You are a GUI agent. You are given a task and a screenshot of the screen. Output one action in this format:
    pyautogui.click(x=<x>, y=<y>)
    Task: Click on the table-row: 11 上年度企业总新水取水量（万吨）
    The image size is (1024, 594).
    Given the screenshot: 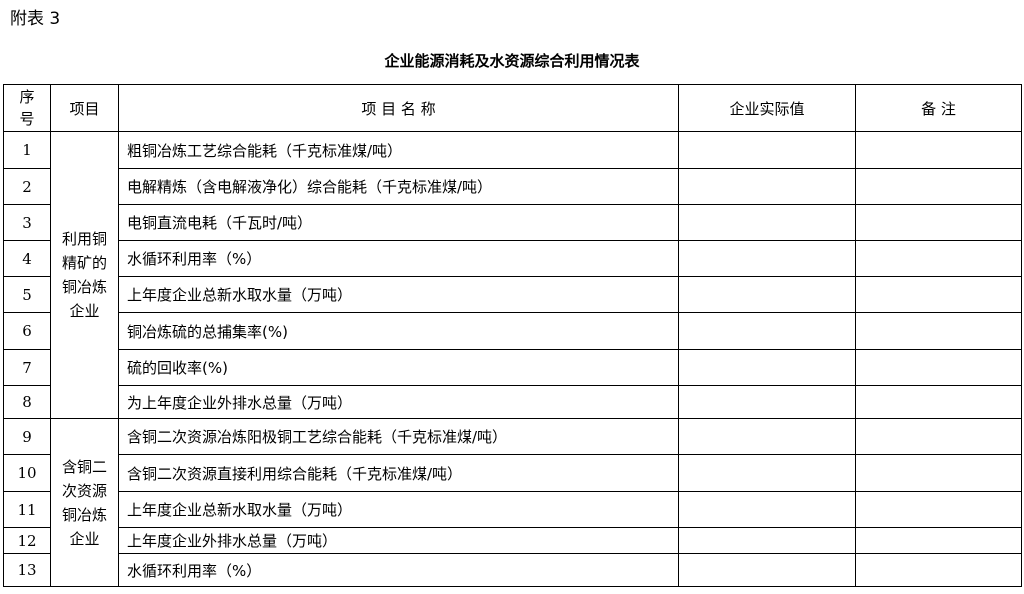 What is the action you would take?
    pyautogui.click(x=512, y=509)
    